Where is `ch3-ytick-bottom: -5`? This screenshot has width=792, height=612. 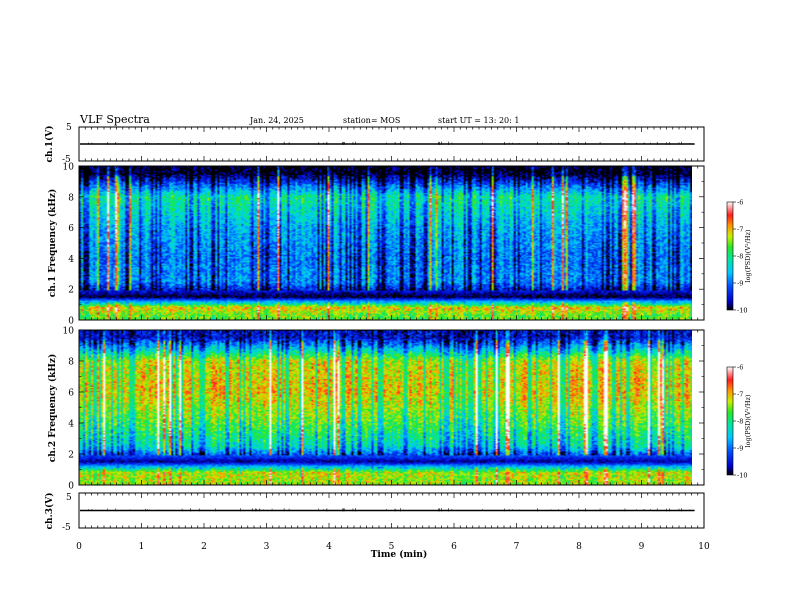 ch3-ytick-bottom: -5 is located at coordinates (66, 528).